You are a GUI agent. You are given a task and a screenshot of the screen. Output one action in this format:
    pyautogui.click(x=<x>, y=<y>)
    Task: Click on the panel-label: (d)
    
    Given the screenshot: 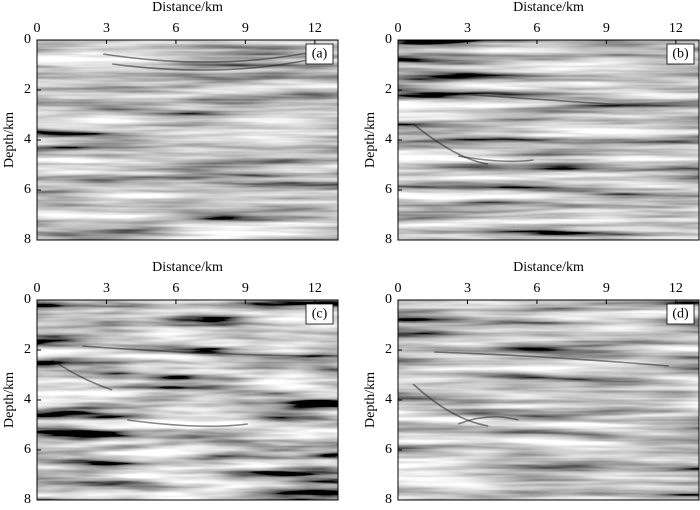 What is the action you would take?
    pyautogui.click(x=680, y=314)
    